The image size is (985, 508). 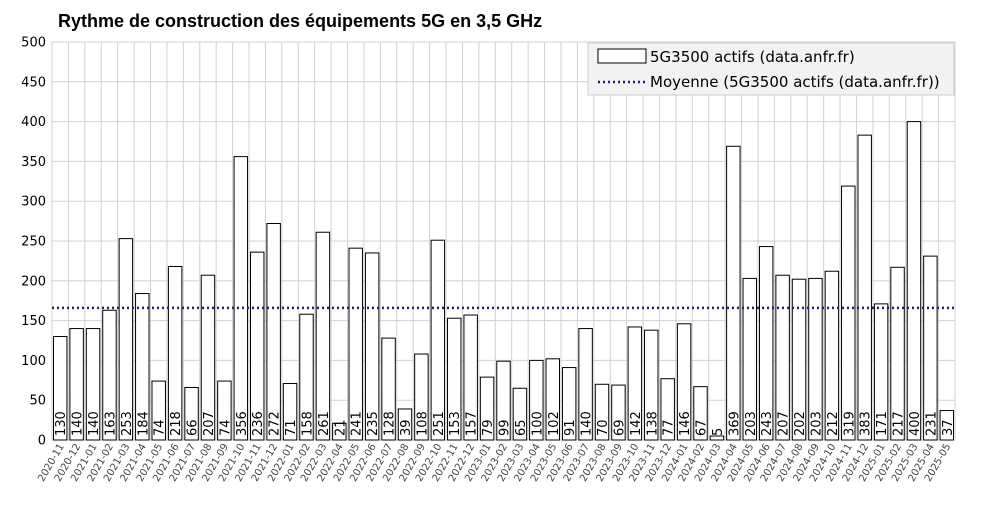 What do you see at coordinates (291, 427) in the screenshot?
I see `bar-value-label: 71` at bounding box center [291, 427].